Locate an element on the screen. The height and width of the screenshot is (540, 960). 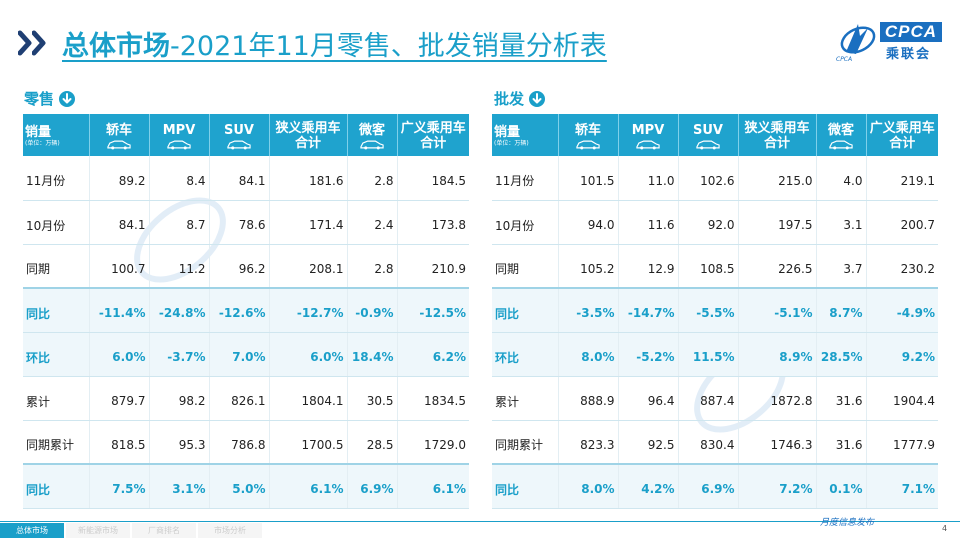
cell-broad-total: 1904.4 is located at coordinates (902, 398).